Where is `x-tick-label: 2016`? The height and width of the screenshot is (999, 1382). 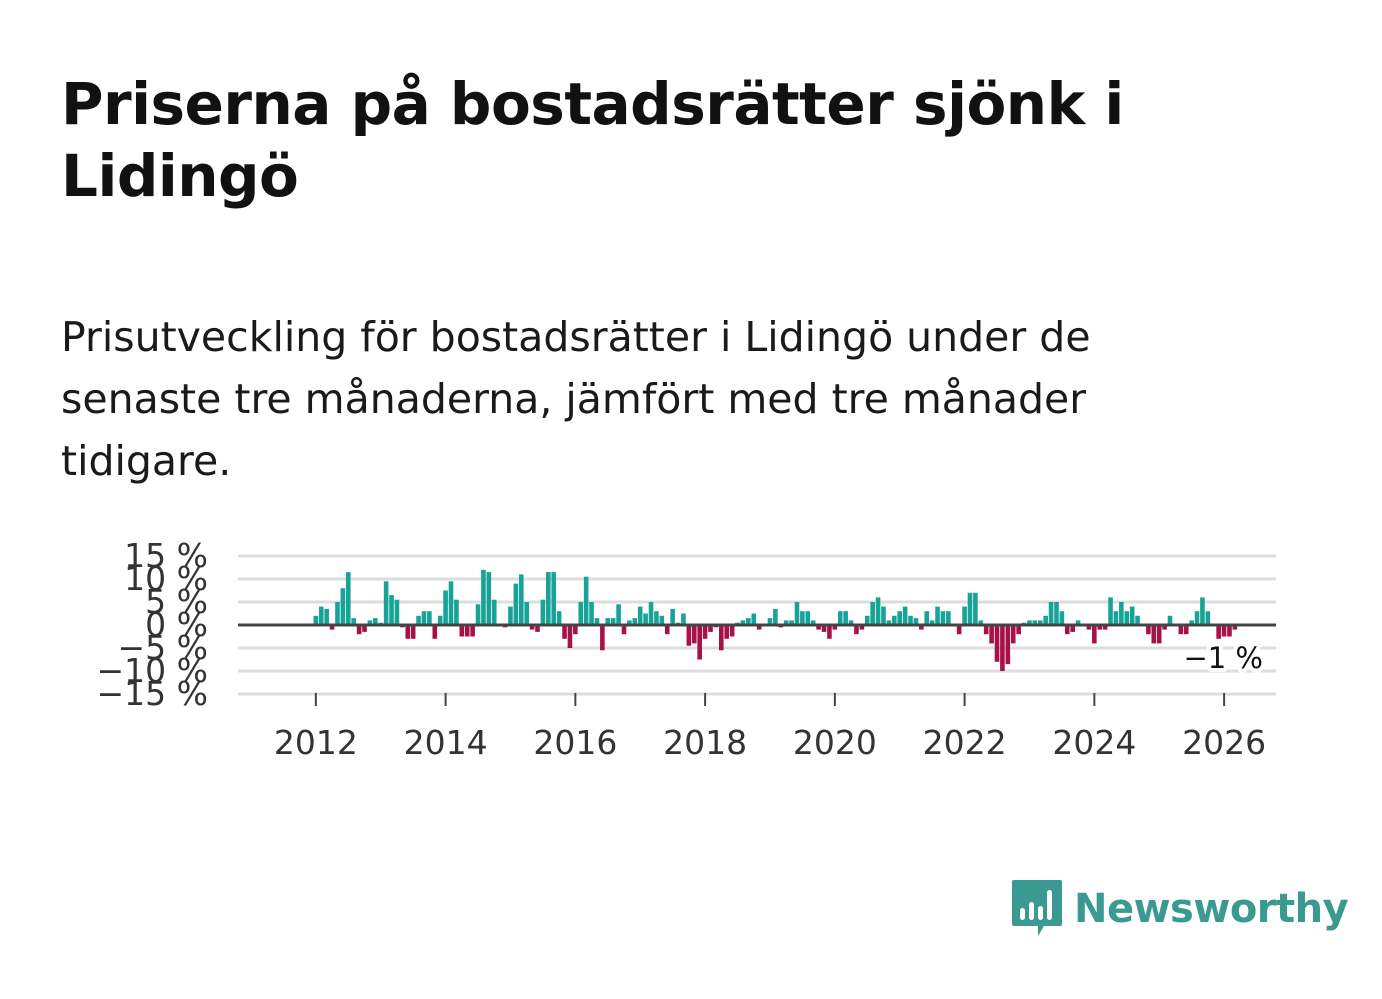
x-tick-label: 2016 is located at coordinates (575, 742).